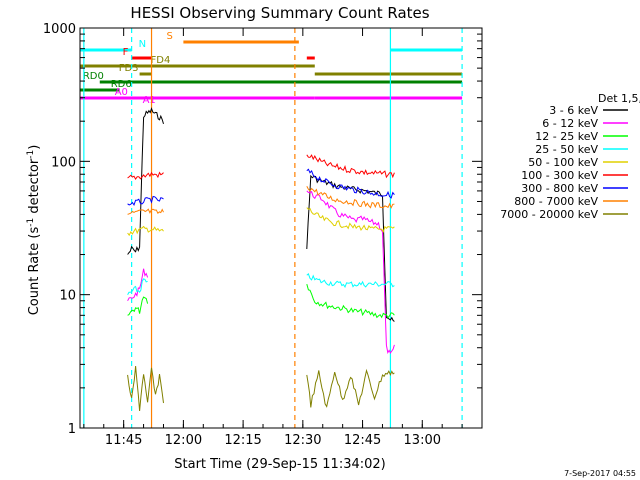 The height and width of the screenshot is (480, 640). Describe the element at coordinates (570, 123) in the screenshot. I see `legend-label-6-12-kev: 6 - 12 keV` at that location.